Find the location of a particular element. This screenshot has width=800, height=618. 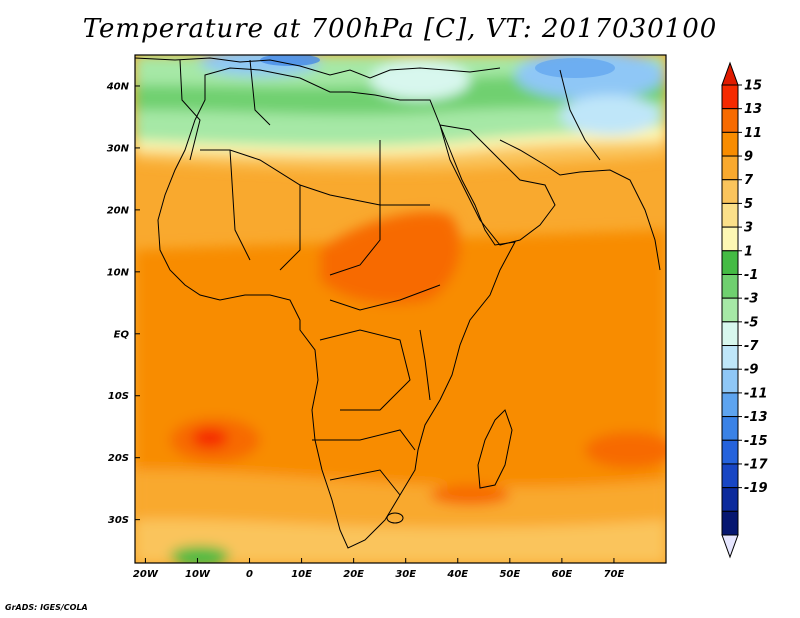

field-blue-core-east is located at coordinates (575, 68).